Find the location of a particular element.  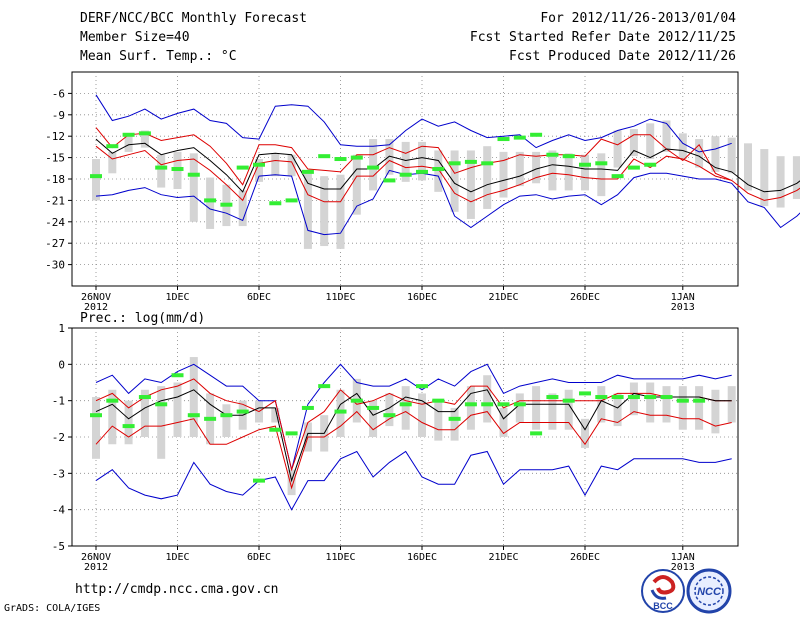

temp-ytick-label: -21 is located at coordinates (55, 200).